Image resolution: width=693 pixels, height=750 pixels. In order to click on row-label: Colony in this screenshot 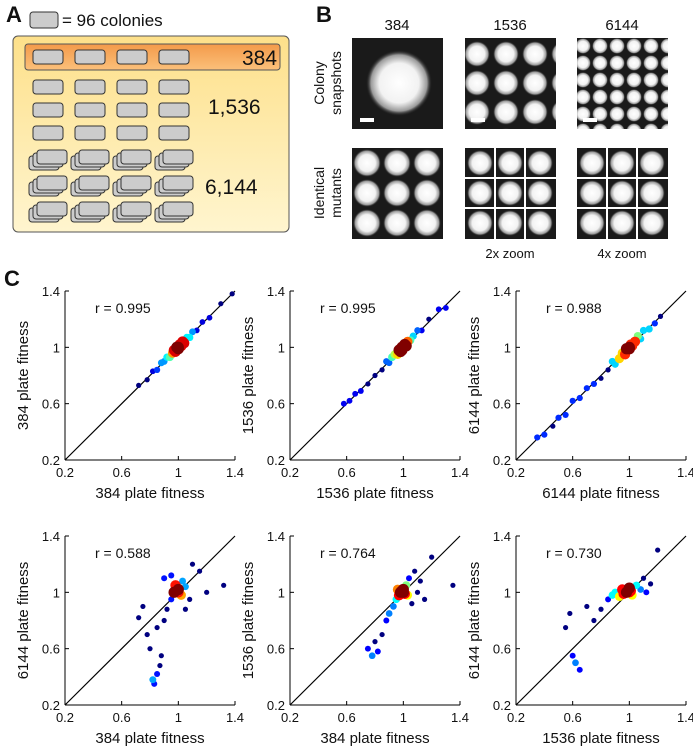, I will do `click(319, 83)`.